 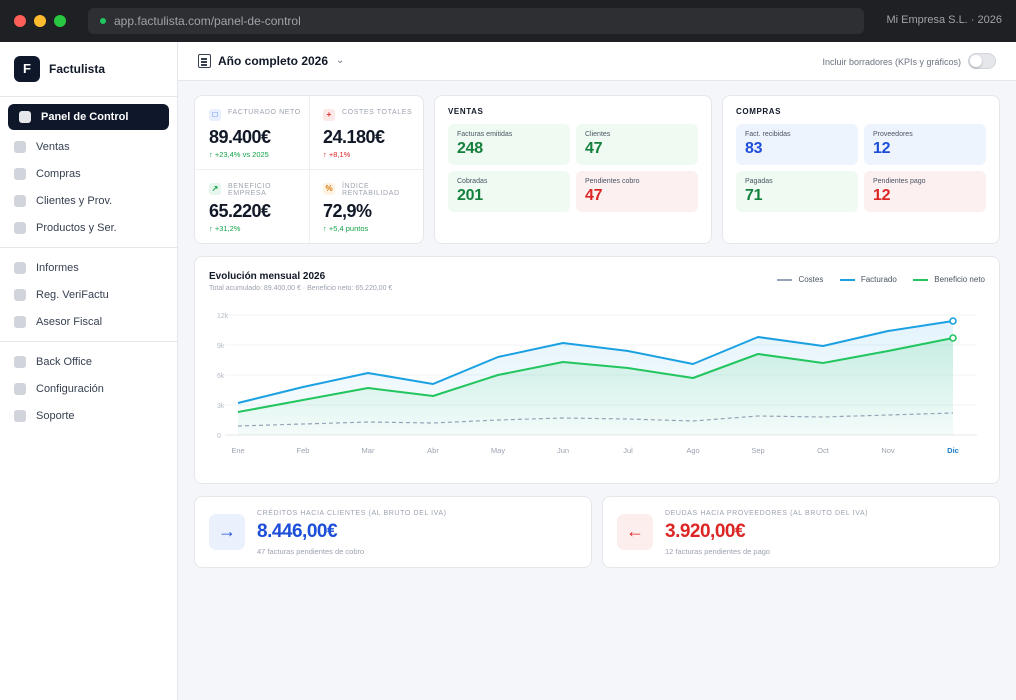 I want to click on x-tick-label: Jul, so click(x=628, y=450).